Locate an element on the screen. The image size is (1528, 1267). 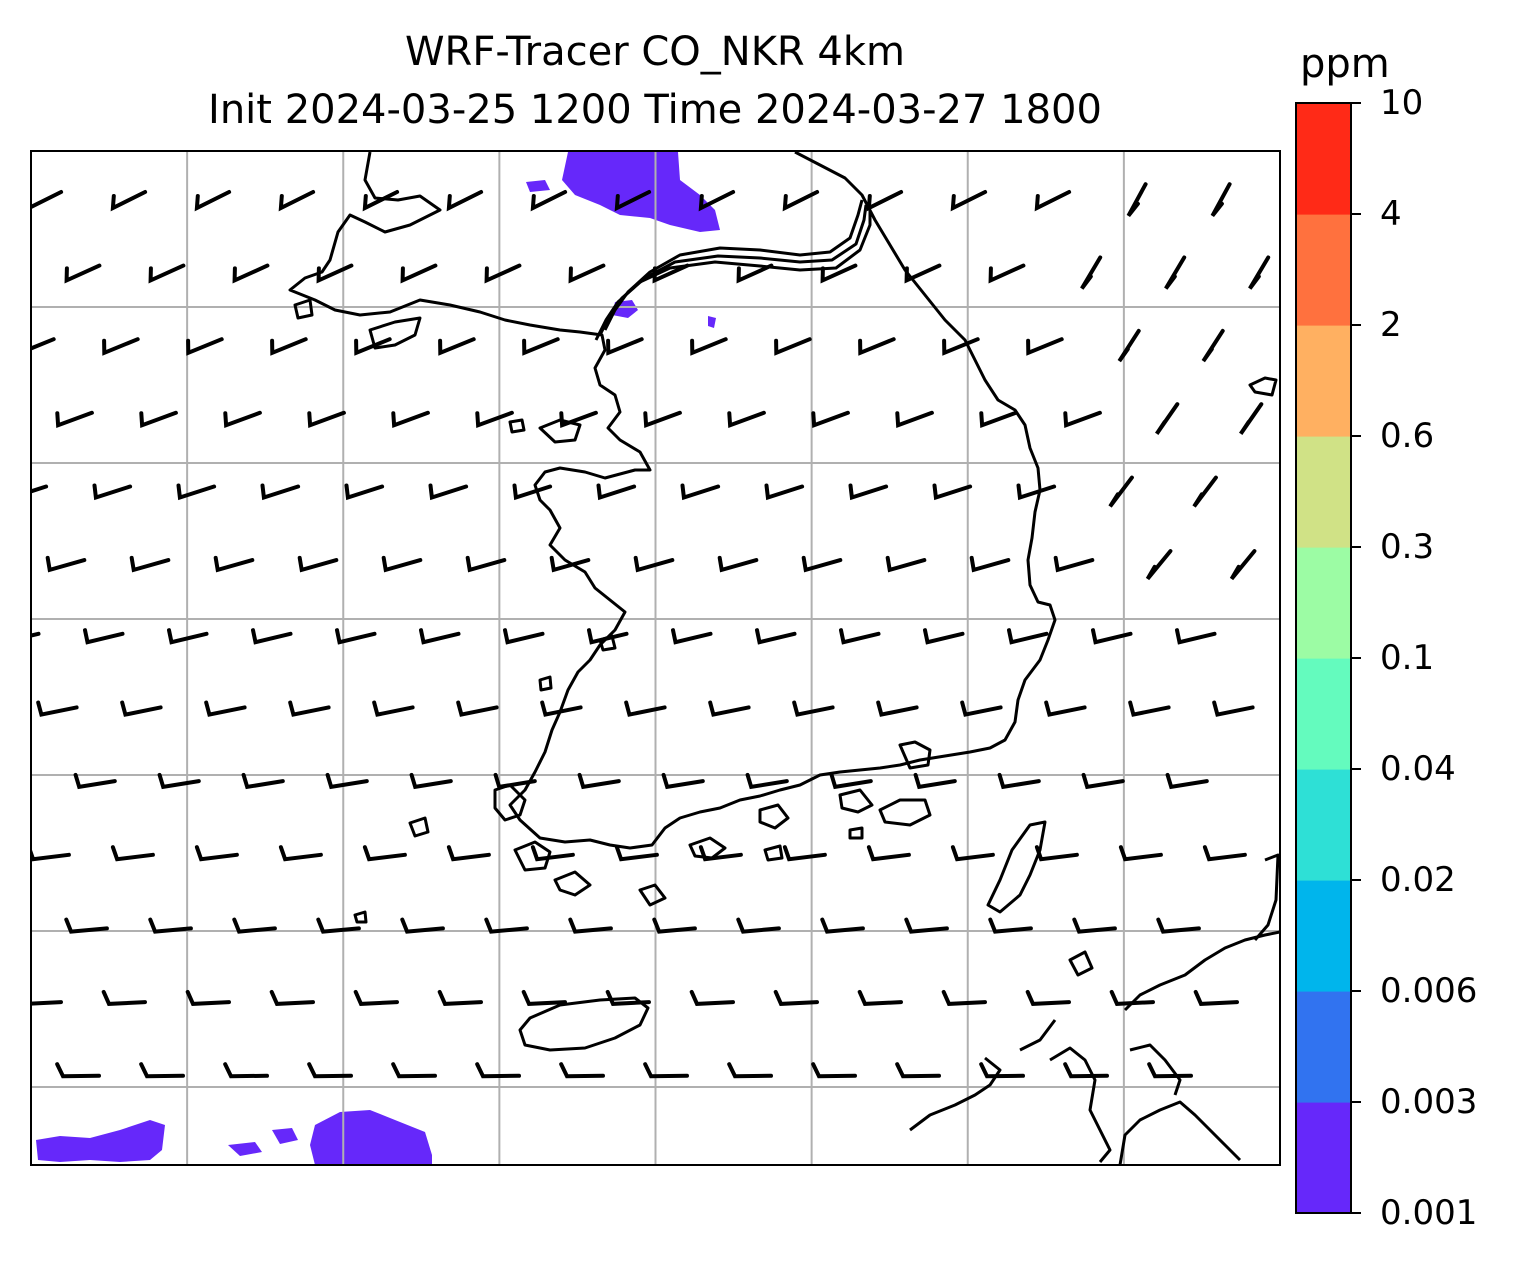
colorbar-tick-label: 2 is located at coordinates (1391, 325).